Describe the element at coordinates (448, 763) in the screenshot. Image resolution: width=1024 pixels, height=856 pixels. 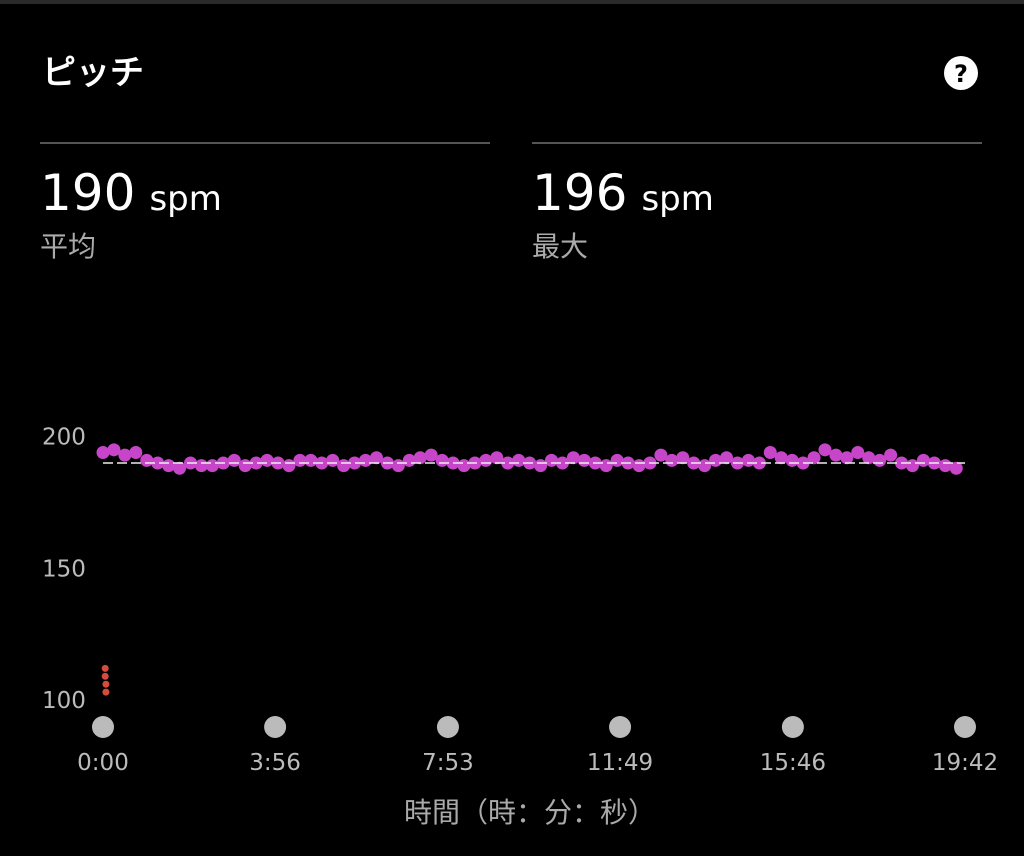
I see `x-tick-label: 7:53` at that location.